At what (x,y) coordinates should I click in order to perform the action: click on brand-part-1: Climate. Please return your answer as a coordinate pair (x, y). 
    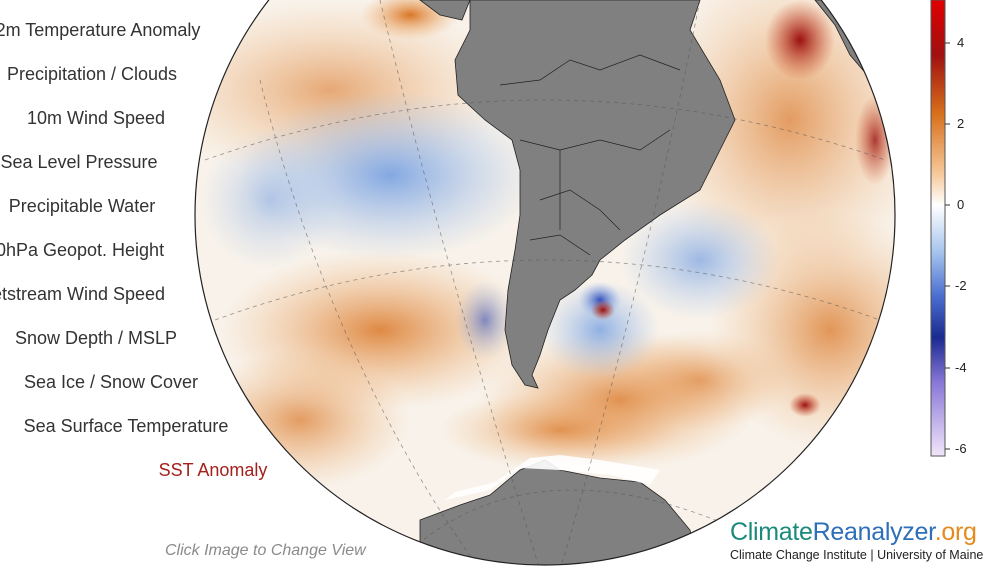
    Looking at the image, I should click on (771, 532).